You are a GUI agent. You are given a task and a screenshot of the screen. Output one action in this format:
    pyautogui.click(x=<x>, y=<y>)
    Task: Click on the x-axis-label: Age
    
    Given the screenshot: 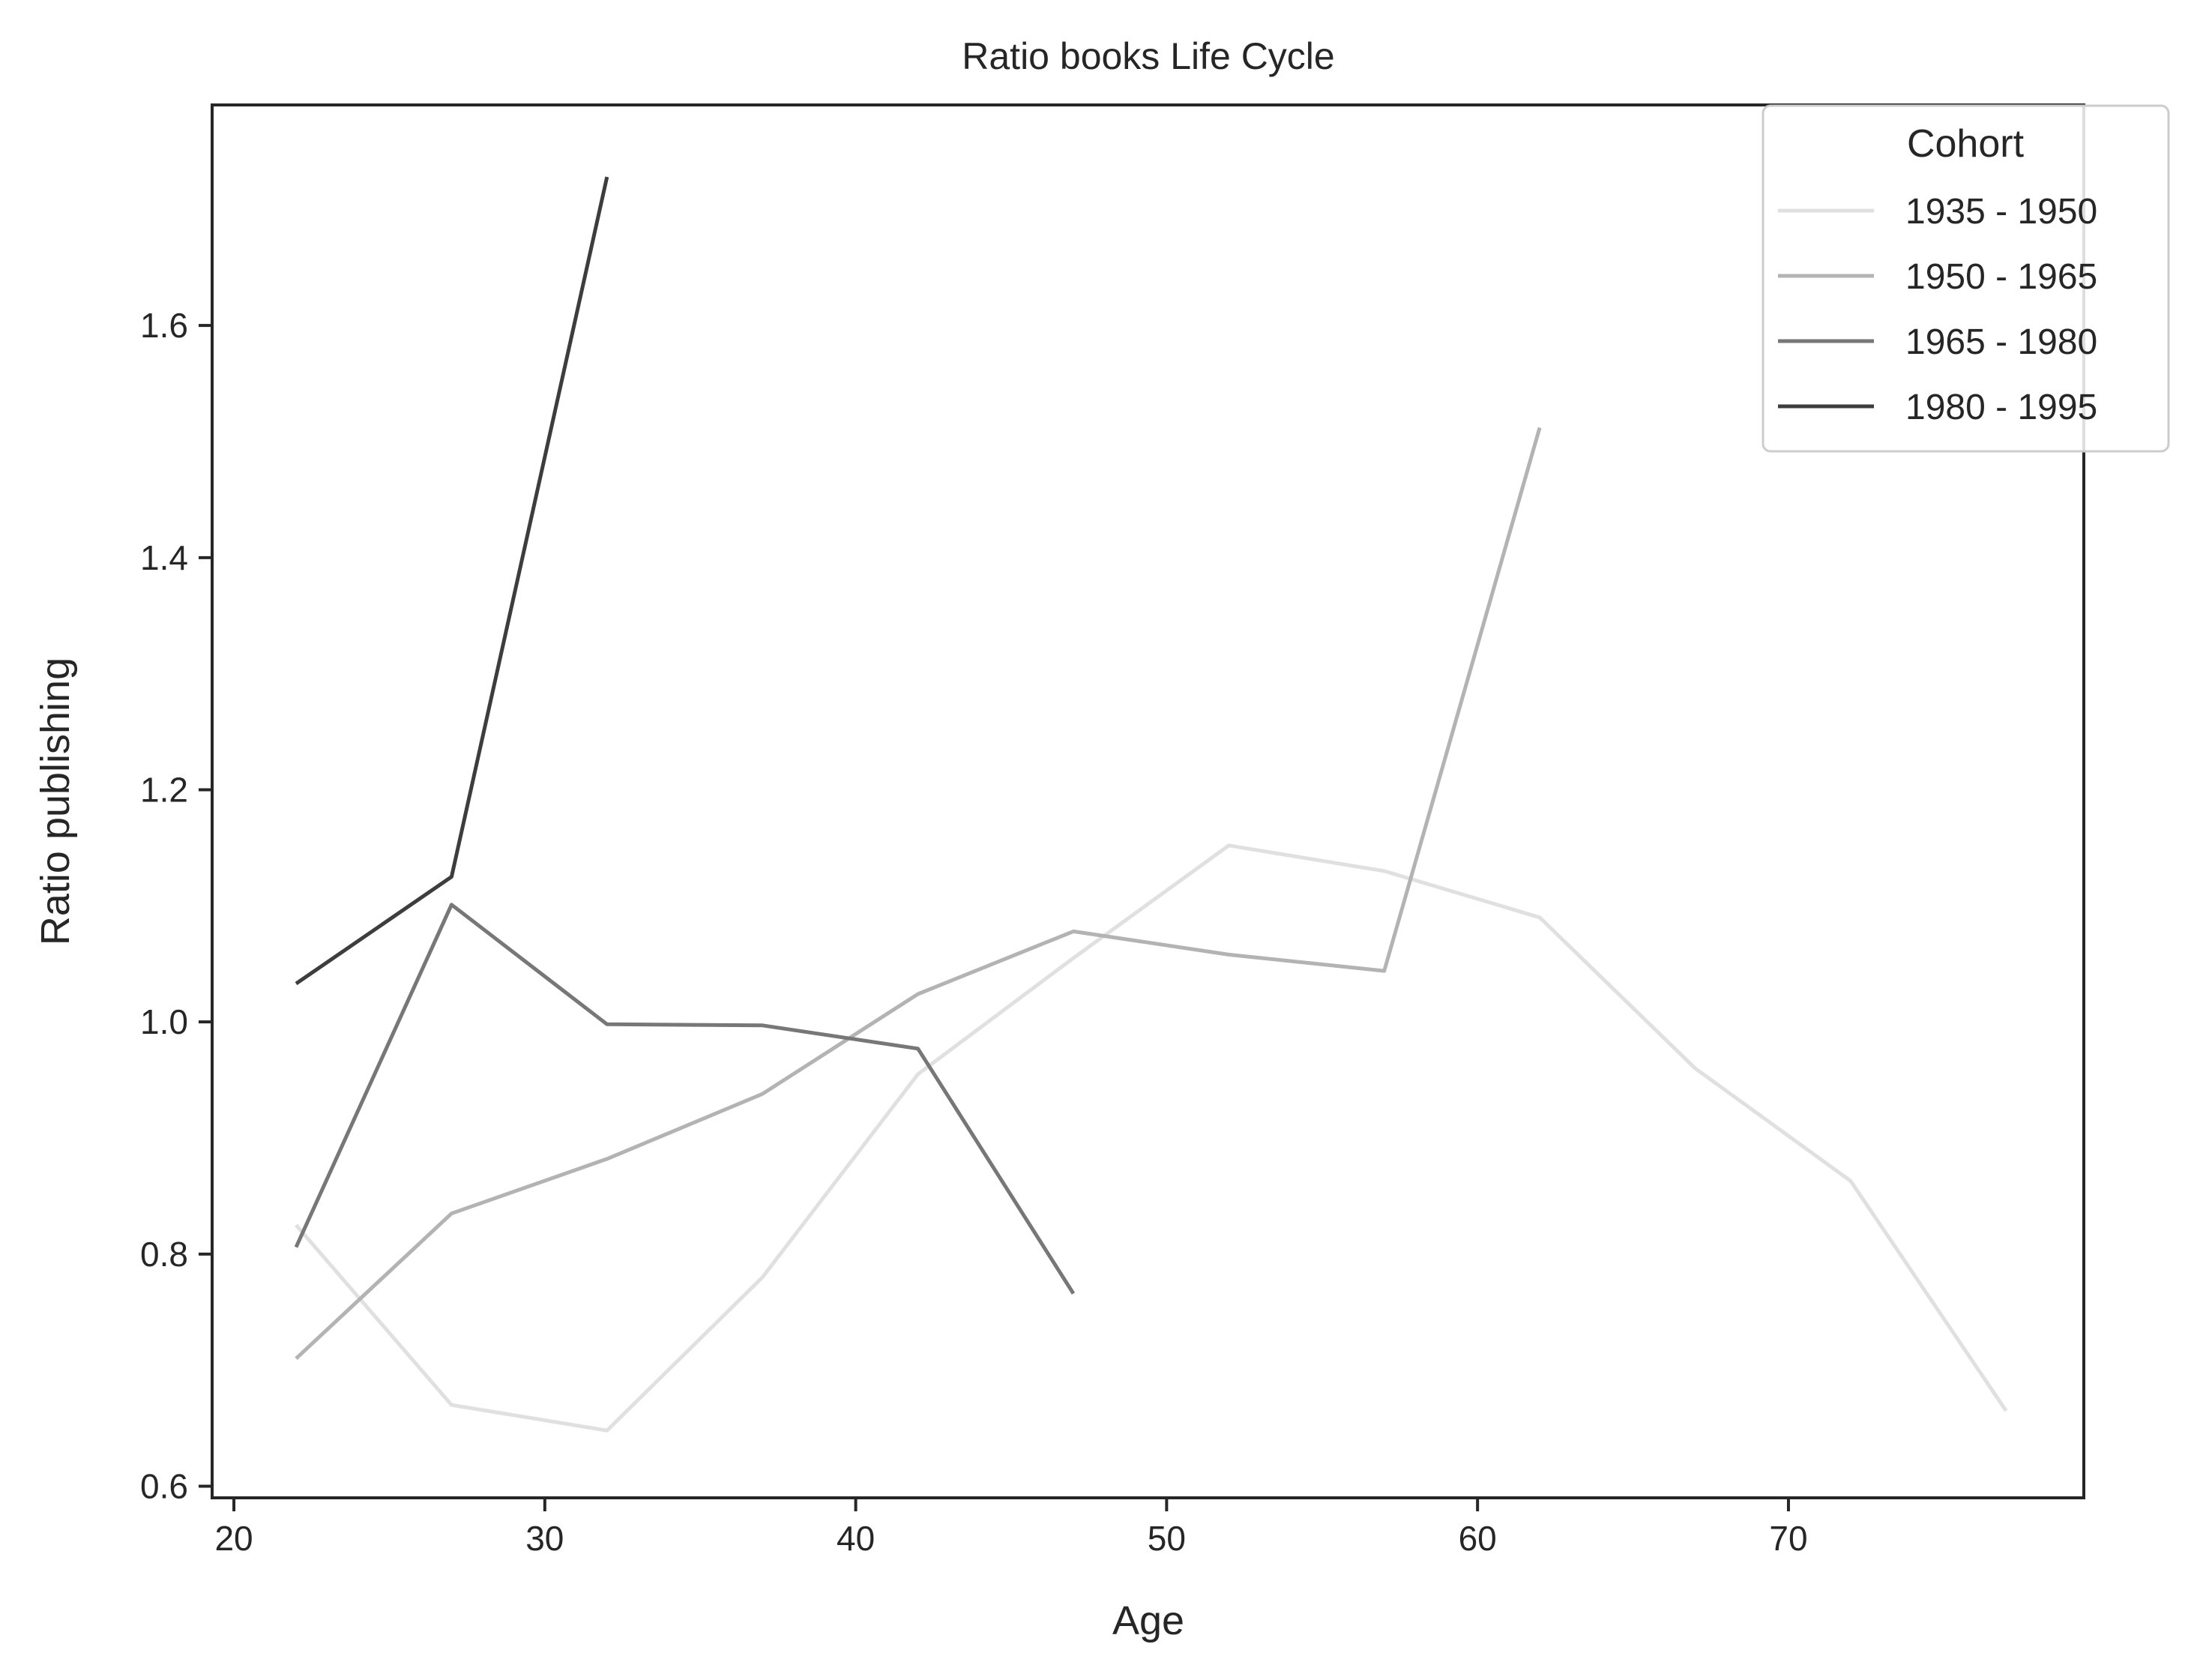 What is the action you would take?
    pyautogui.click(x=1148, y=1620)
    